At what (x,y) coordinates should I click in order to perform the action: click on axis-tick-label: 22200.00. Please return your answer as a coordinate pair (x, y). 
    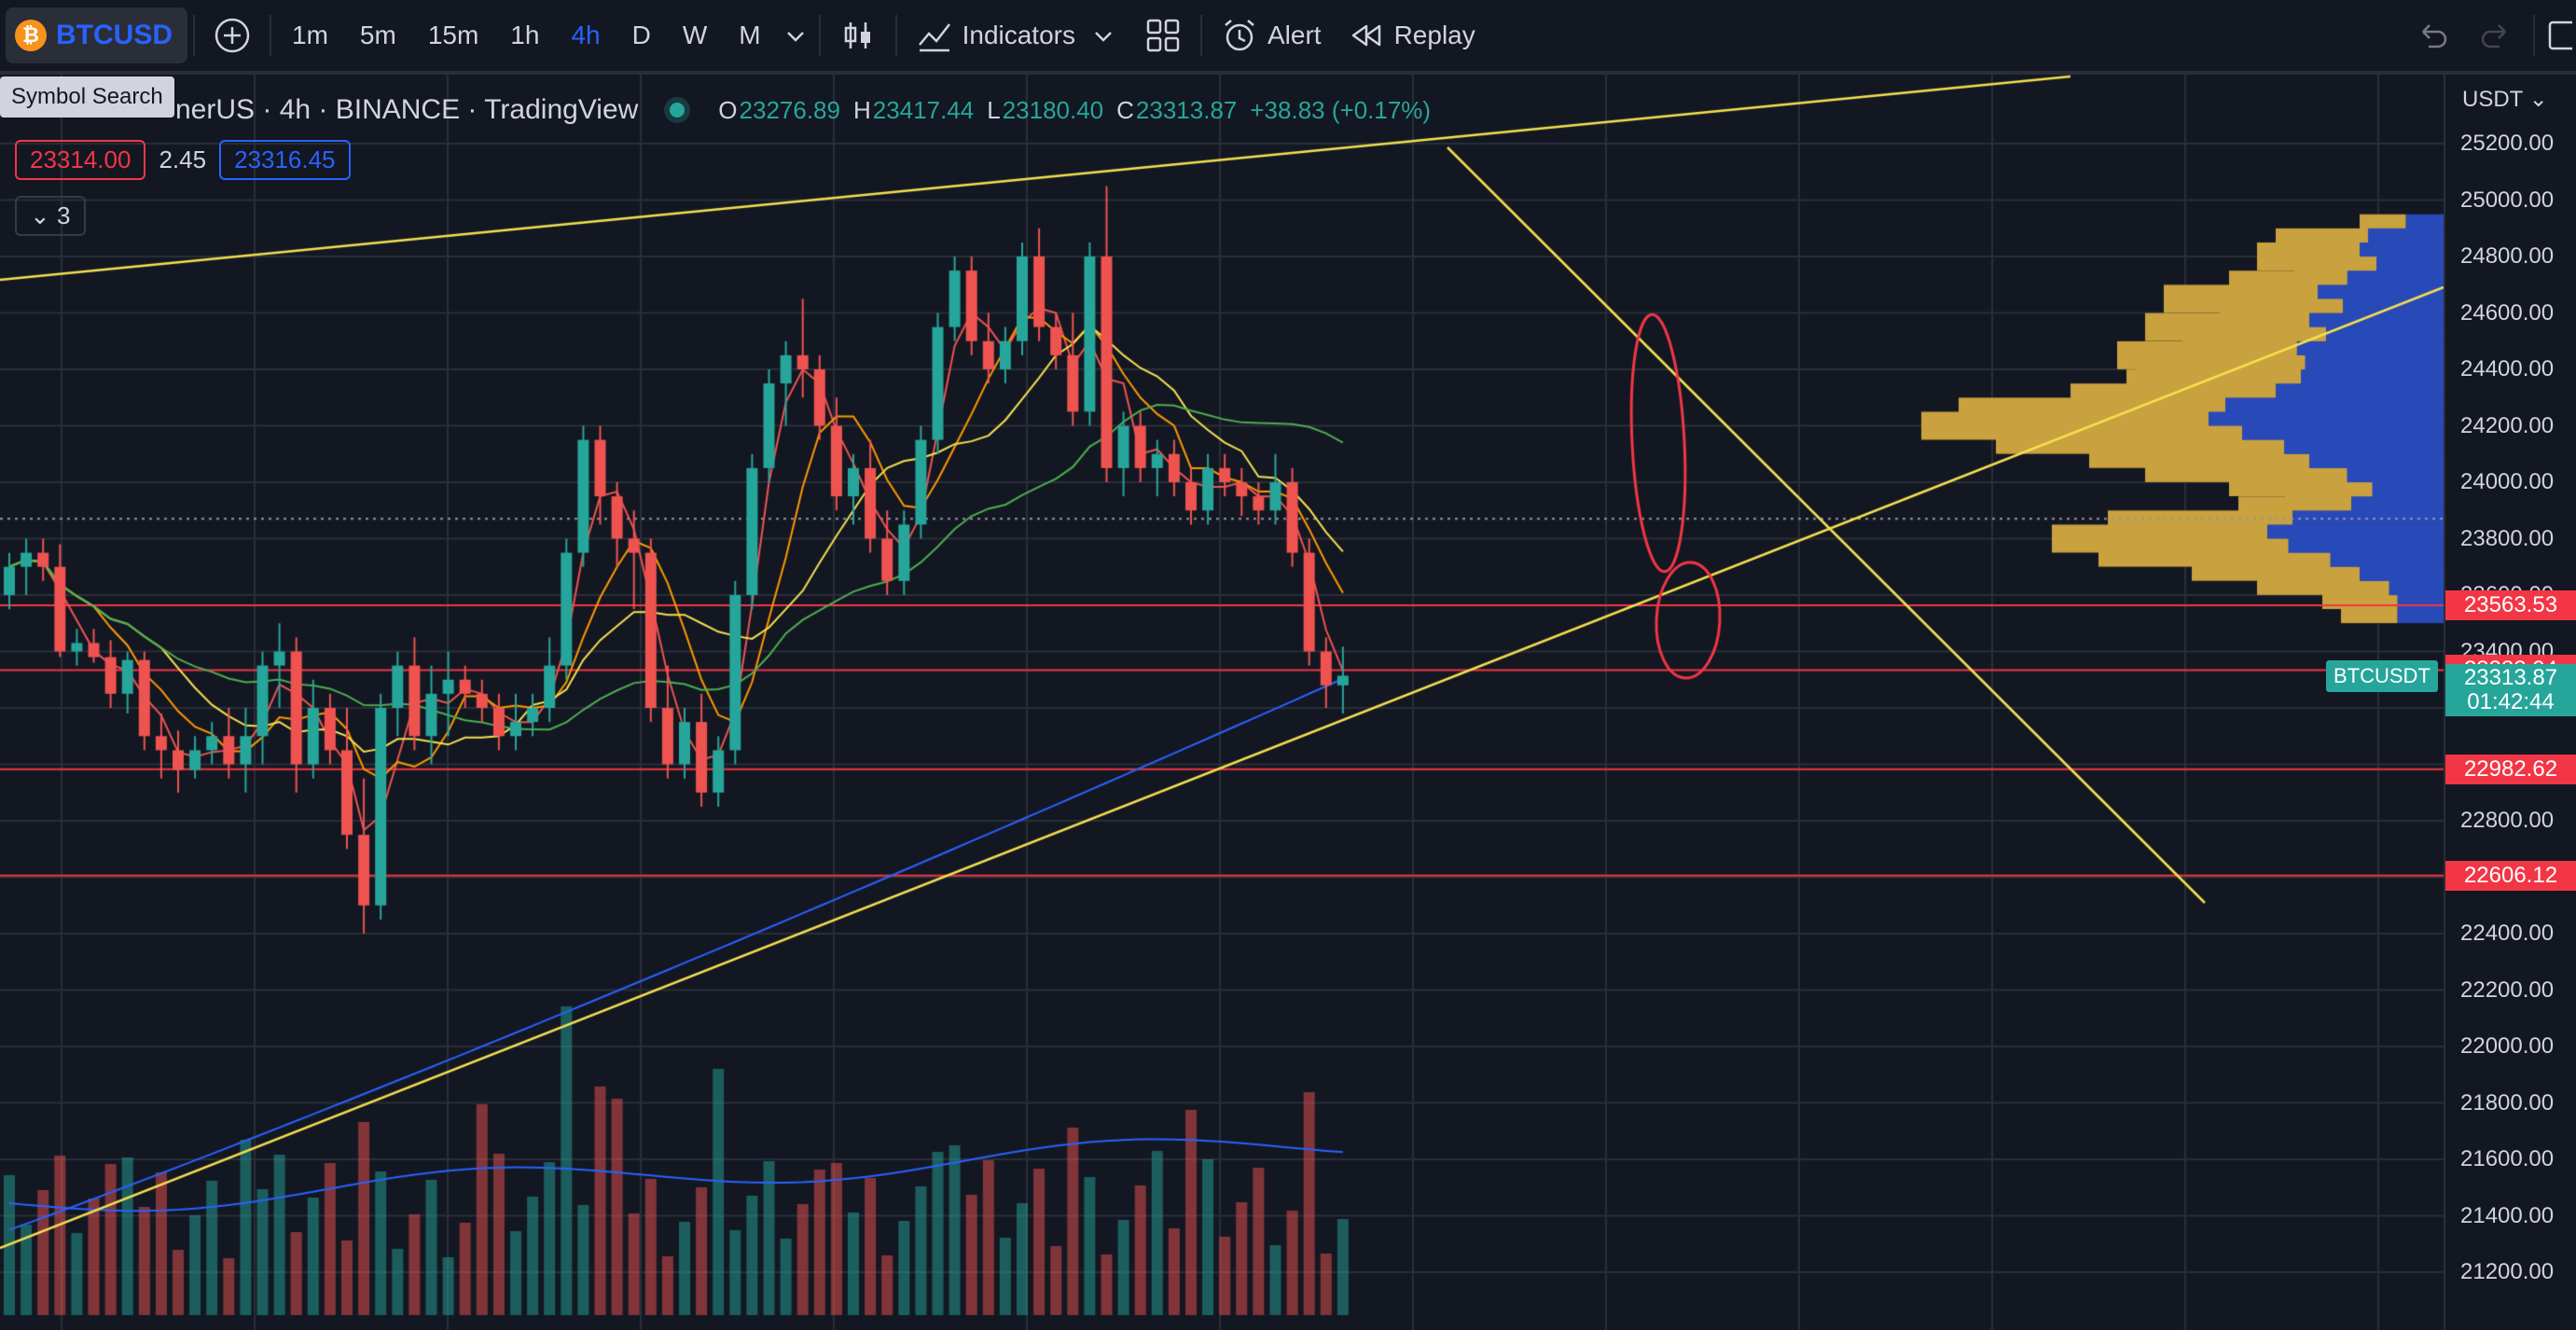
    Looking at the image, I should click on (2507, 990).